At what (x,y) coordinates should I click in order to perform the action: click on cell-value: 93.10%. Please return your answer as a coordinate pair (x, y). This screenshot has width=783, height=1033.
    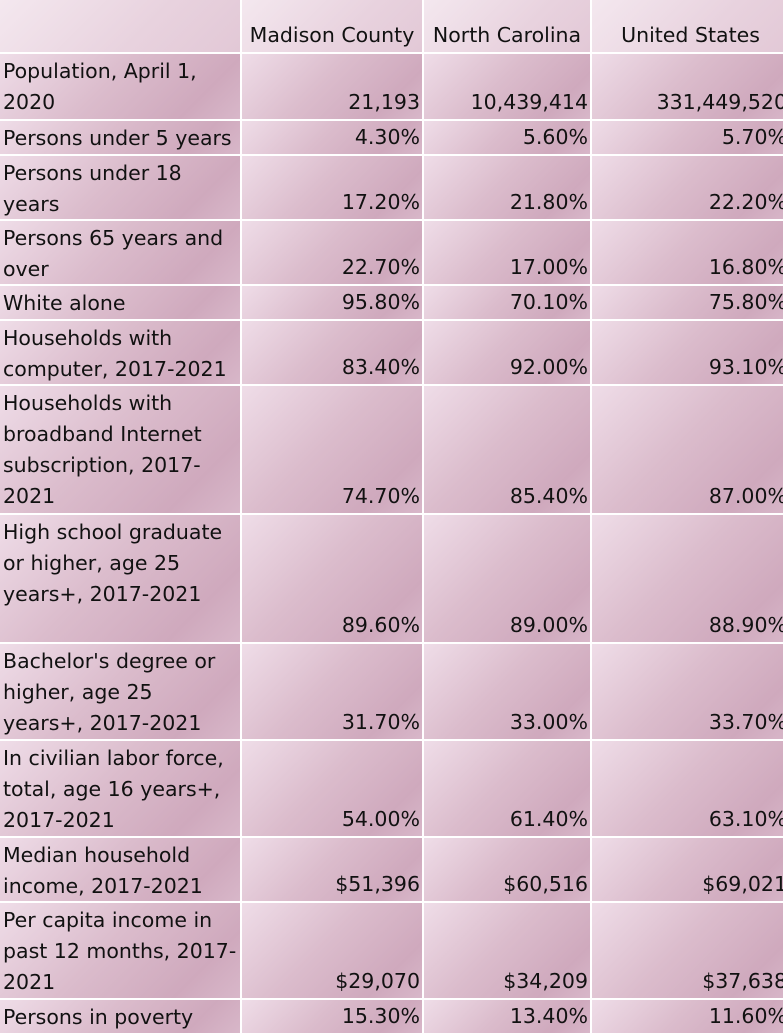
    Looking at the image, I should click on (745, 367).